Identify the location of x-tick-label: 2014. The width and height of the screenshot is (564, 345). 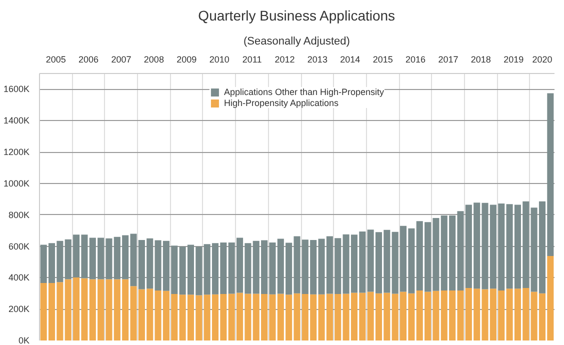
(350, 59).